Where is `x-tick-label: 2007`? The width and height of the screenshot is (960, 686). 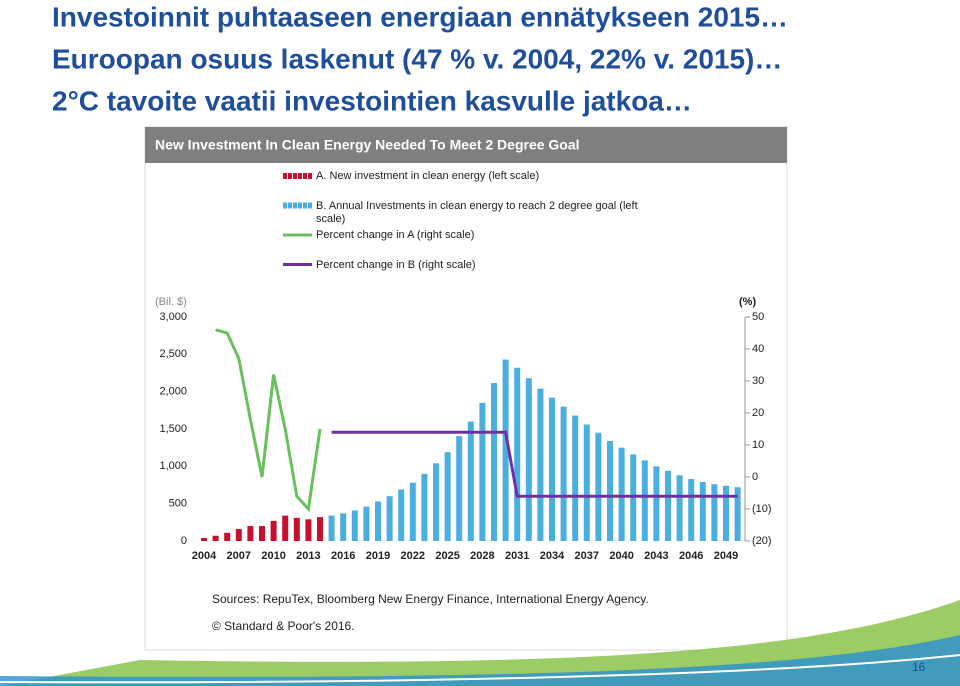
x-tick-label: 2007 is located at coordinates (239, 556).